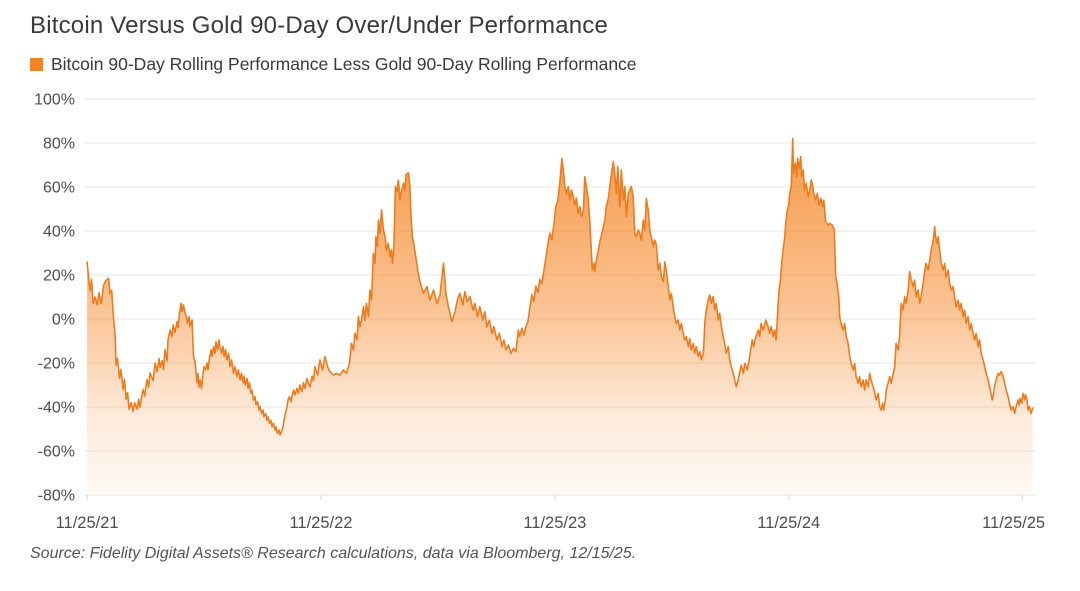 The image size is (1080, 591). I want to click on x-tick-label: 11/25/24, so click(788, 523).